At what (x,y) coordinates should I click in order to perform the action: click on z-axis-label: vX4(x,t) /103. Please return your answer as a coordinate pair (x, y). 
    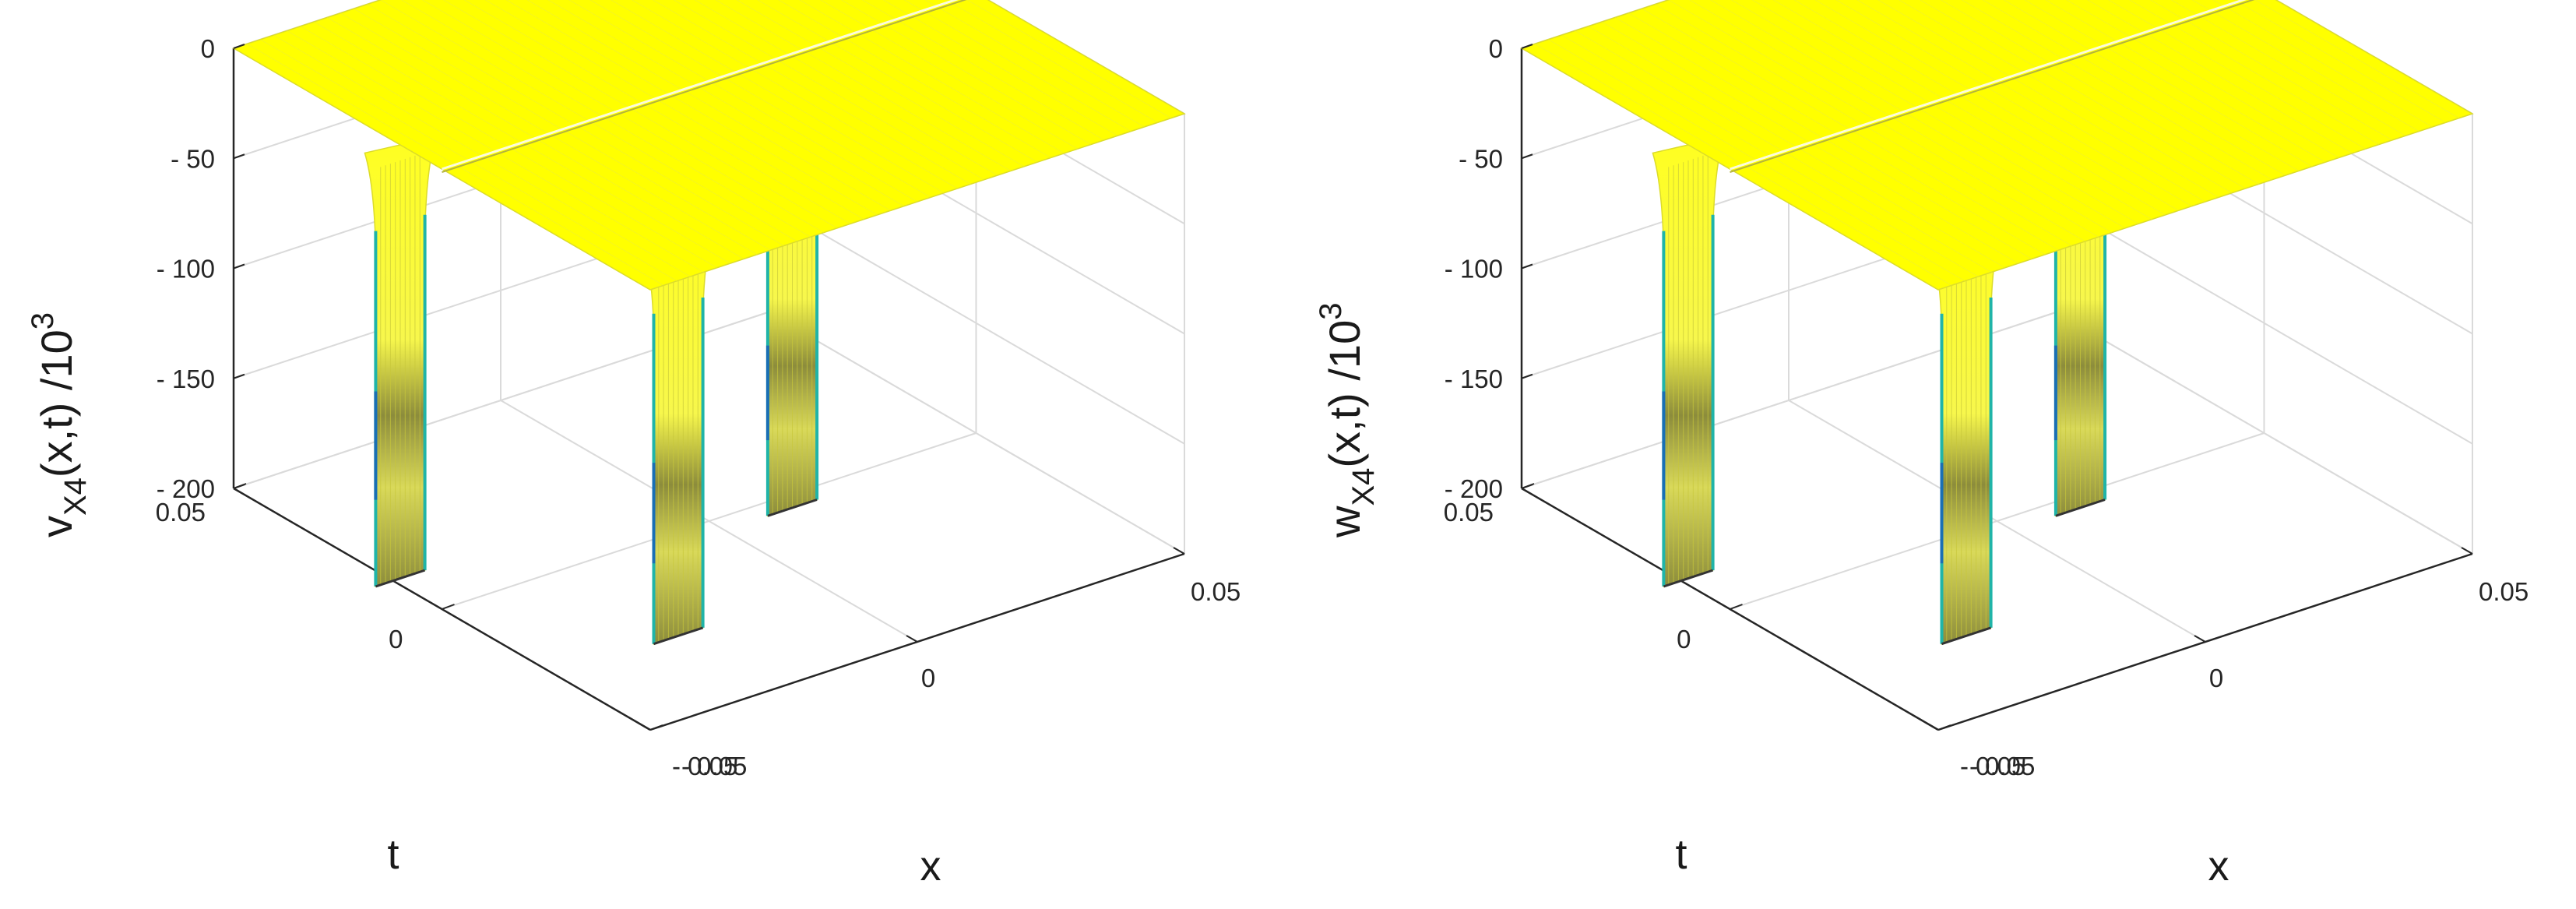
    Looking at the image, I should click on (59, 425).